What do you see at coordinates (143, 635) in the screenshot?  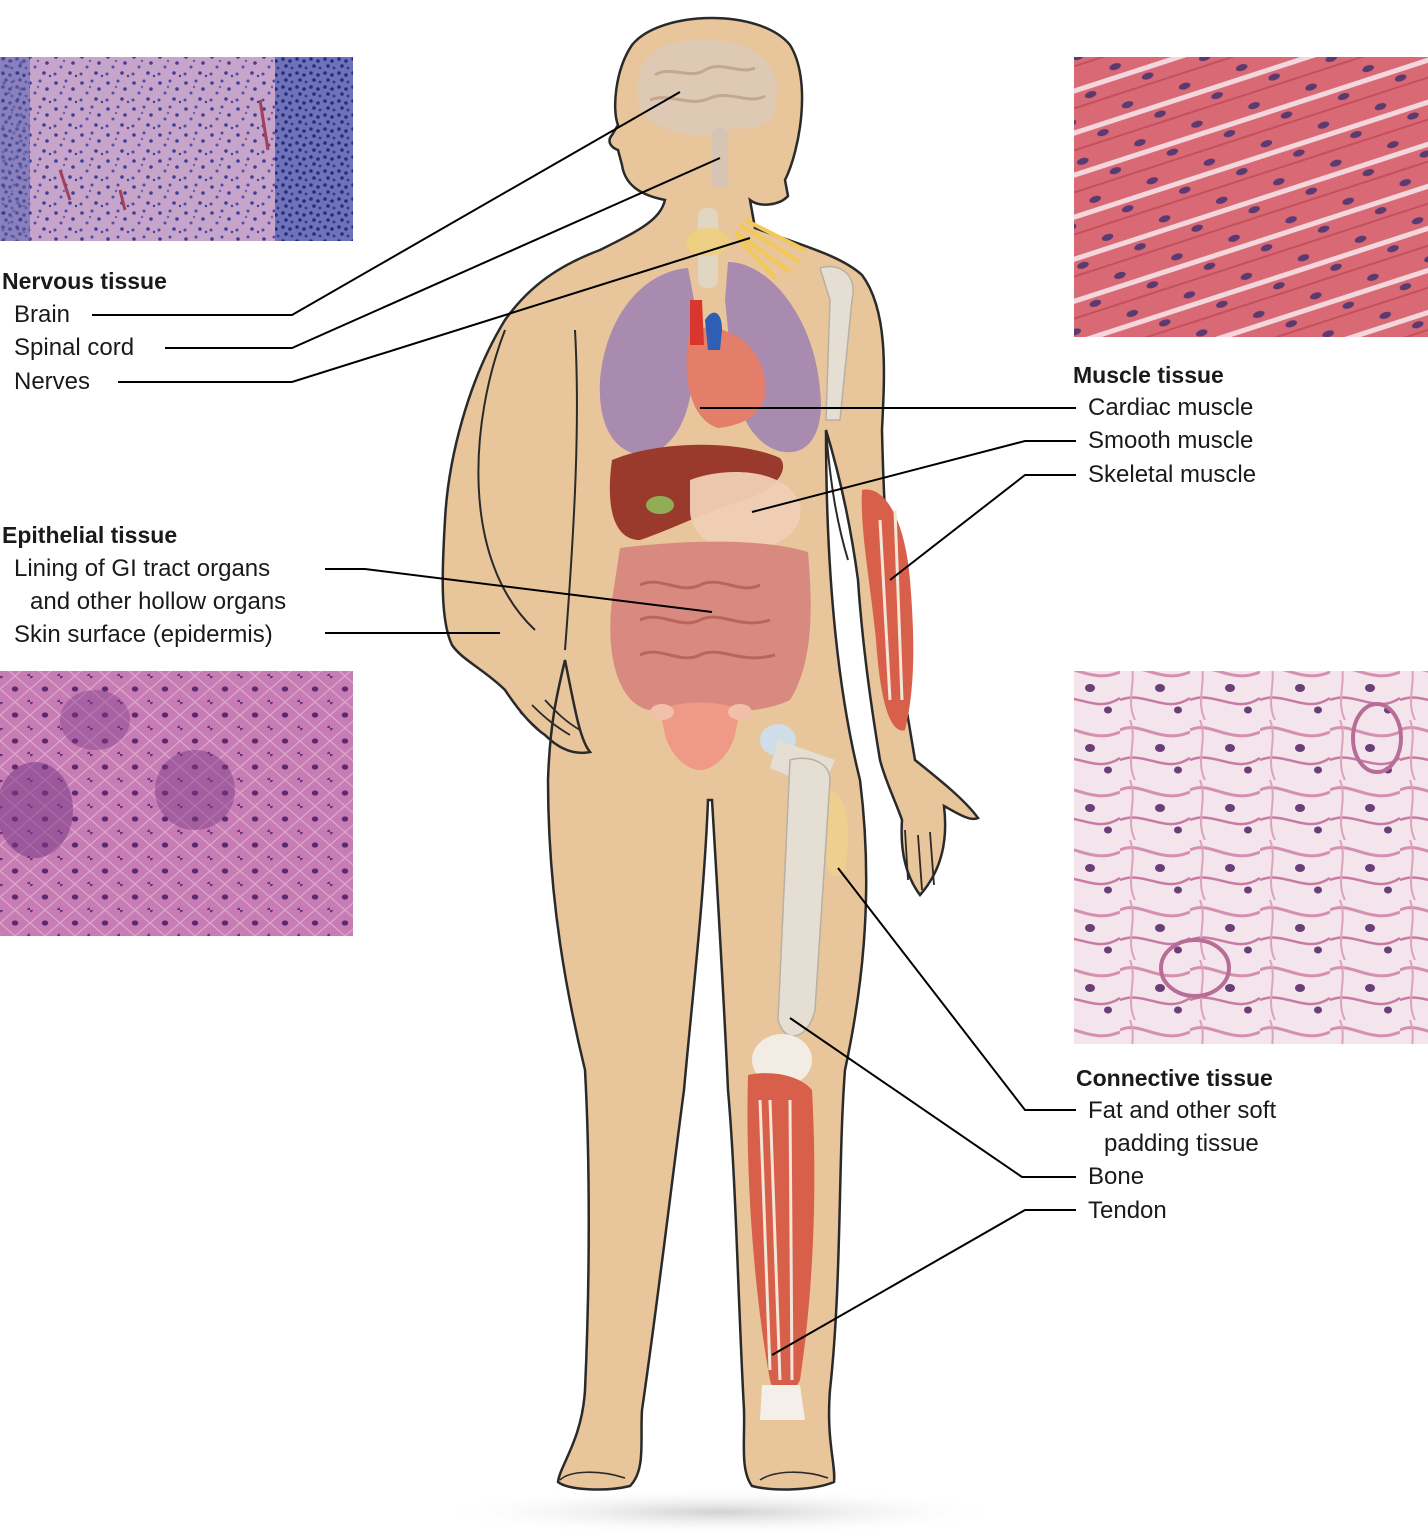 I see `label-skin-surface: Skin surface (epidermis)` at bounding box center [143, 635].